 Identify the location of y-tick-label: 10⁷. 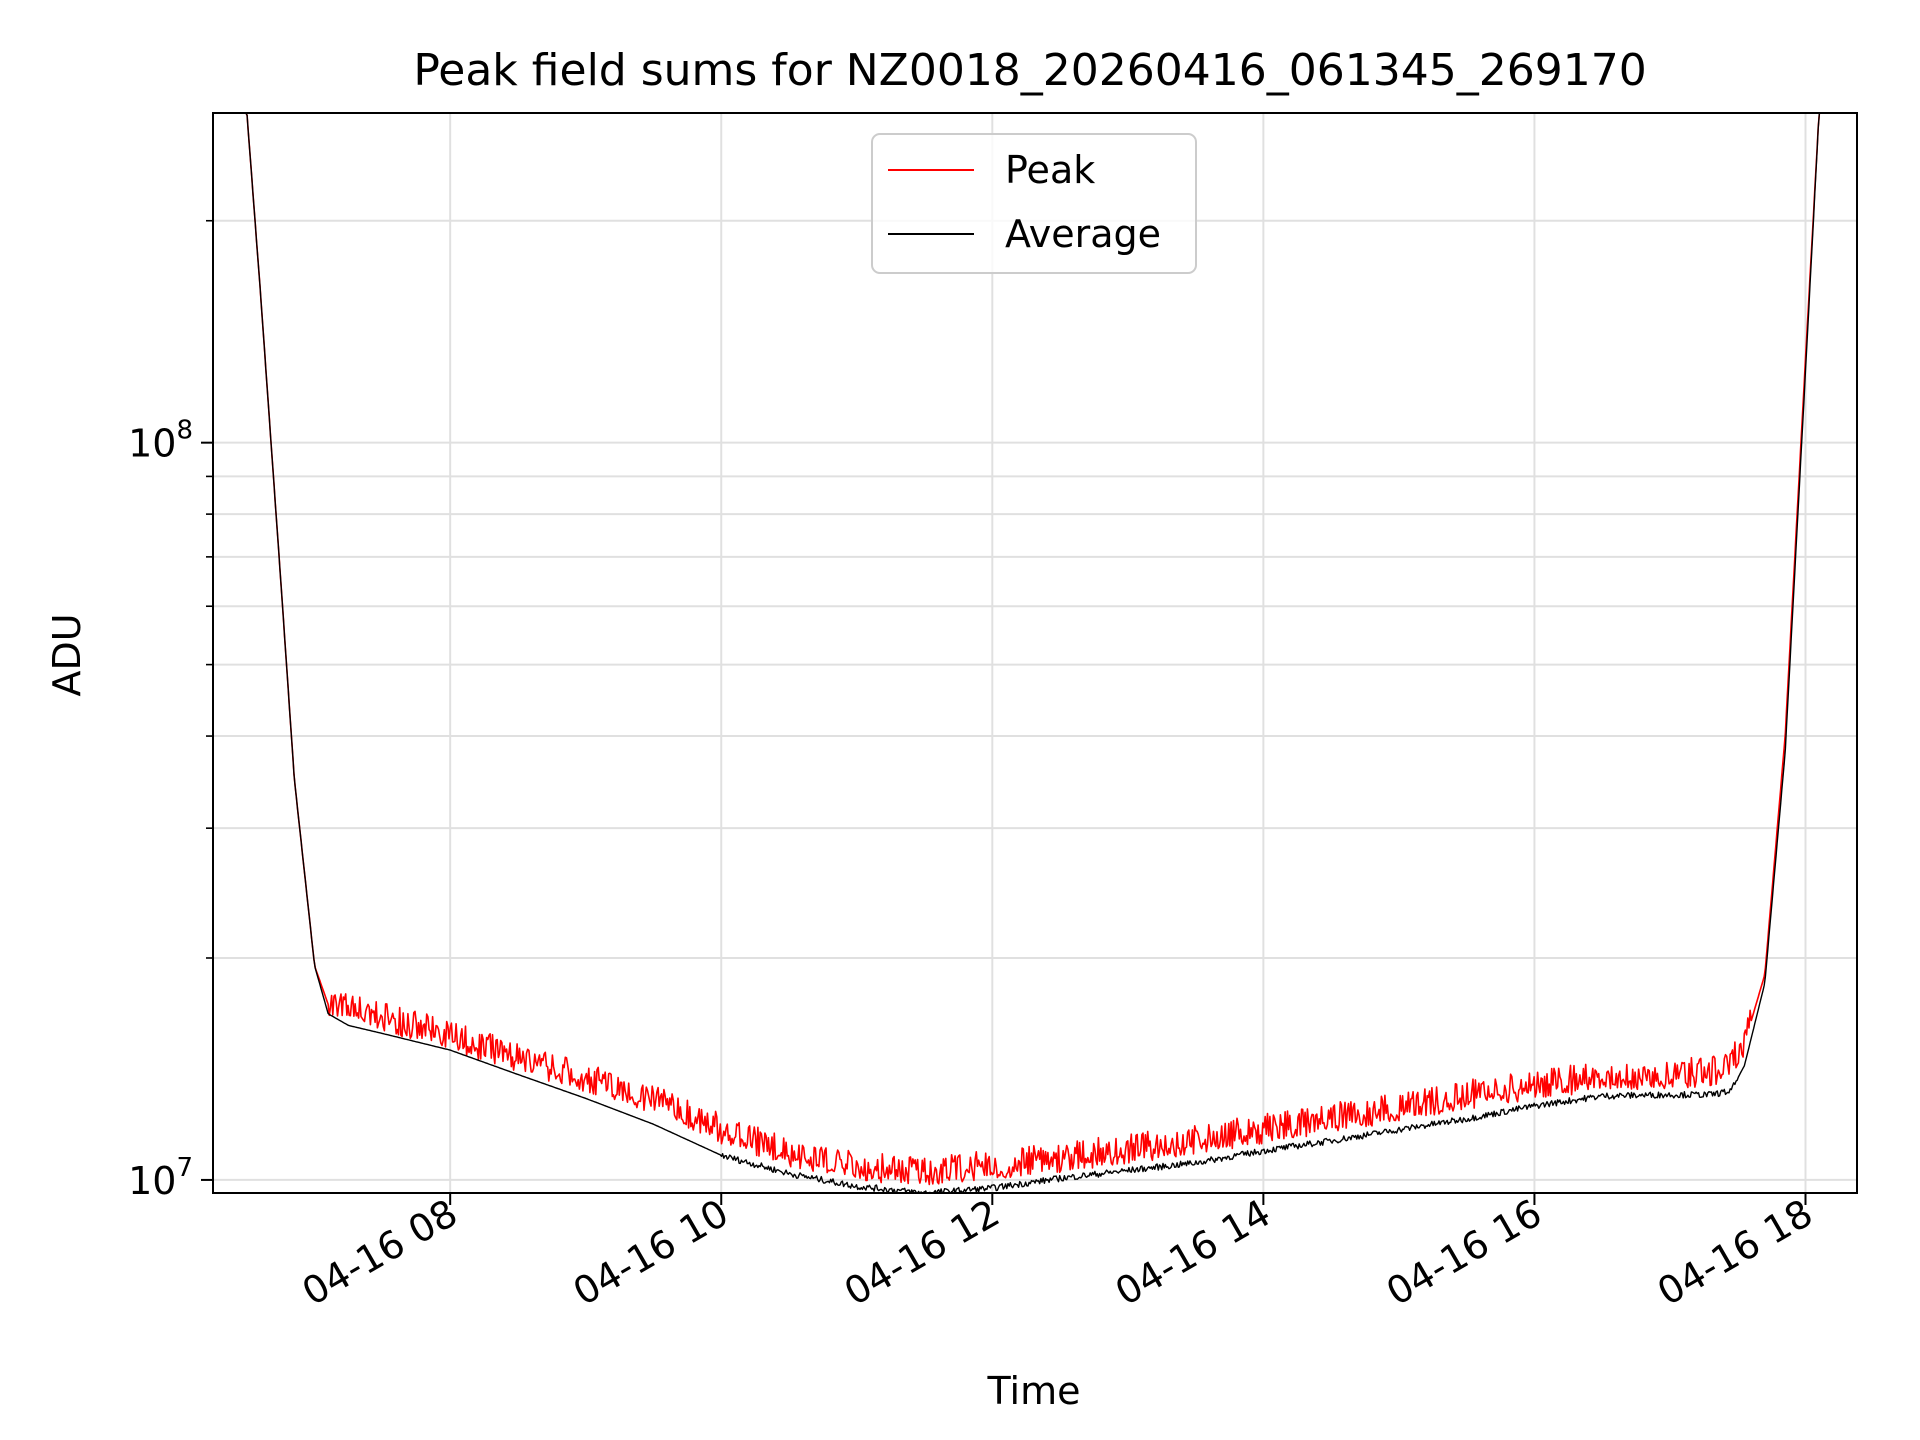
(160, 1178).